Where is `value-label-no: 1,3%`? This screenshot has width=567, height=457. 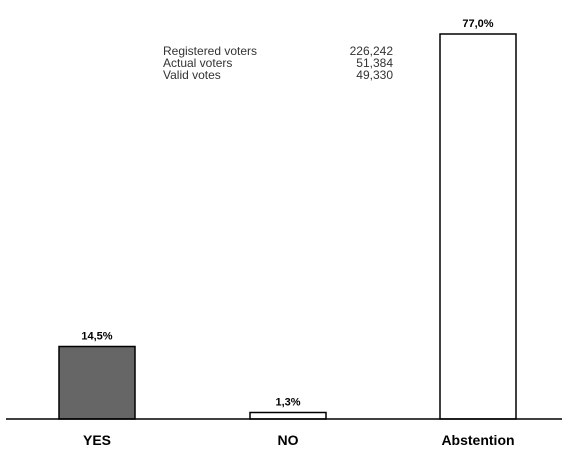
value-label-no: 1,3% is located at coordinates (287, 403).